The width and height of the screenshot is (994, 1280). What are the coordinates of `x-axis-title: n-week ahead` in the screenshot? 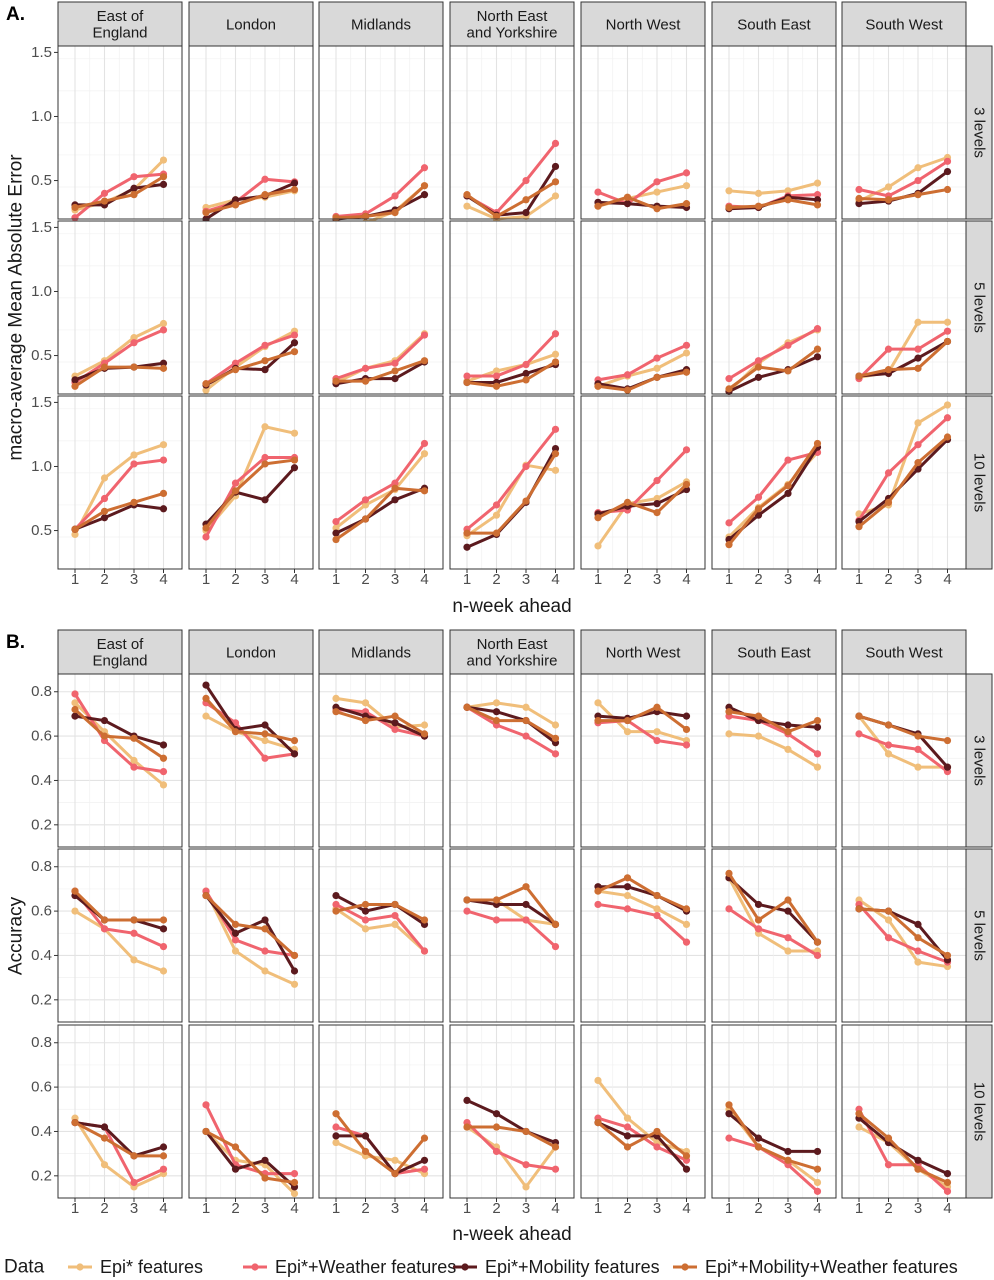 It's located at (511, 1234).